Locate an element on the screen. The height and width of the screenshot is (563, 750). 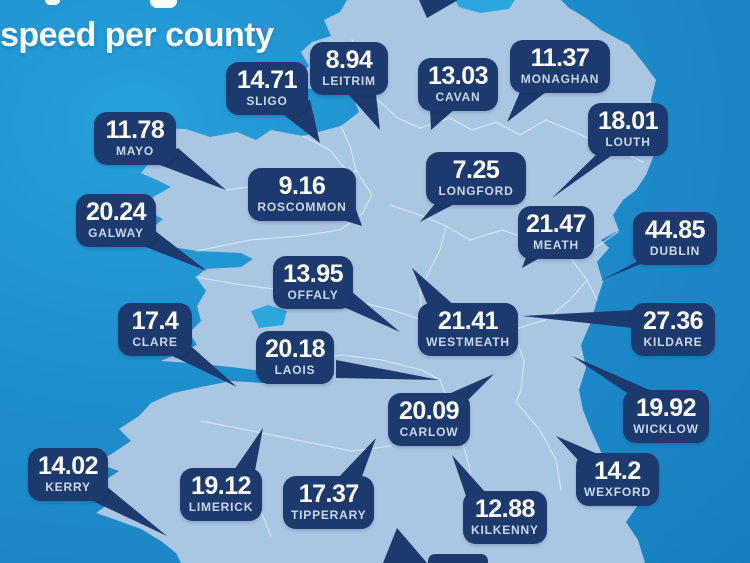
county-name: WICKLOW is located at coordinates (666, 429).